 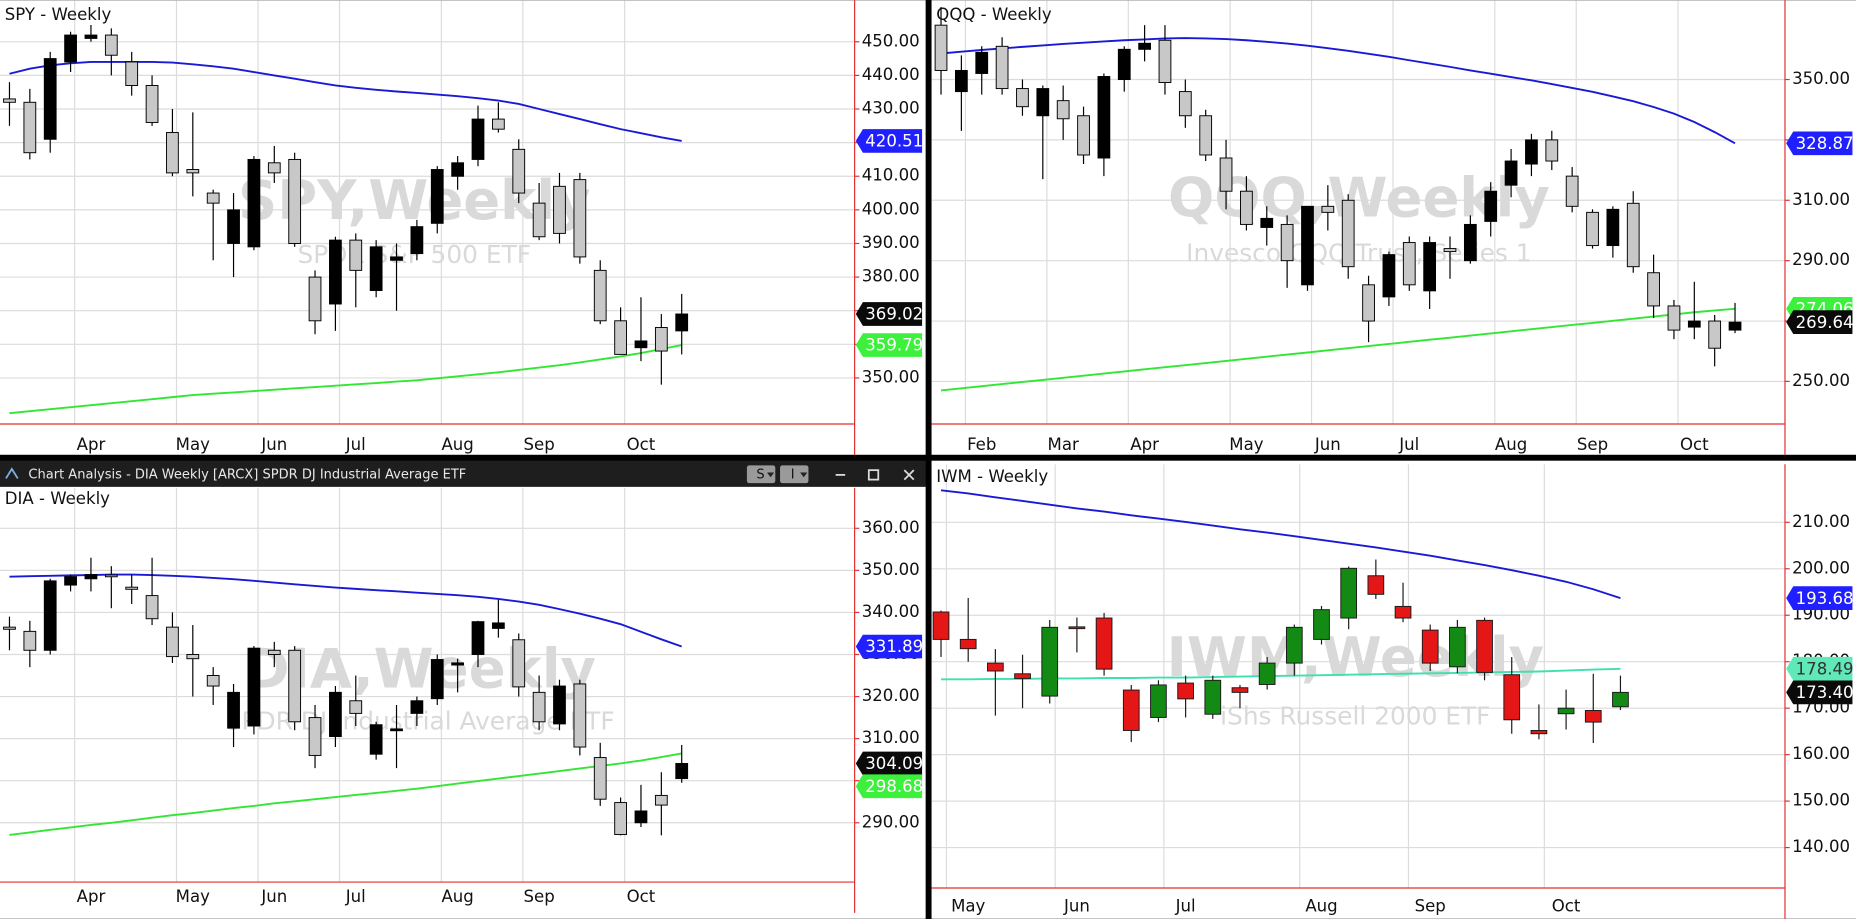 I want to click on app-icon, so click(x=12, y=473).